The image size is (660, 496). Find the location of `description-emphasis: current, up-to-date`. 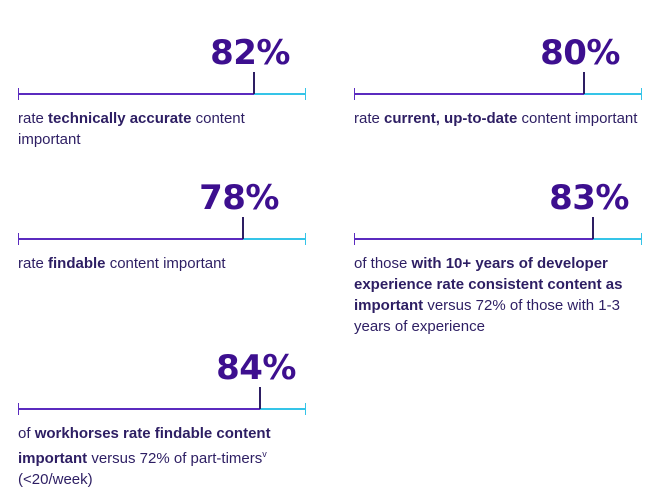

description-emphasis: current, up-to-date is located at coordinates (451, 118).